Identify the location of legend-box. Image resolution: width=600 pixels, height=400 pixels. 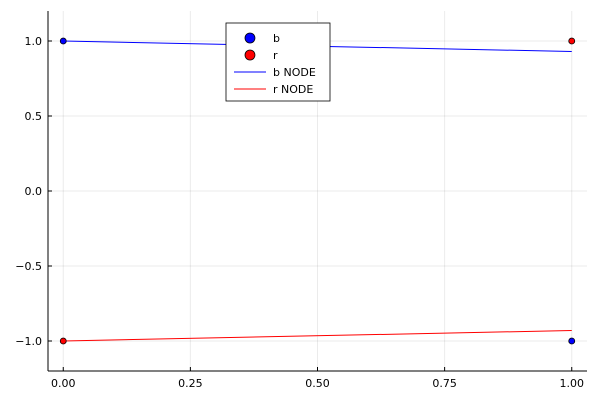
(278, 62).